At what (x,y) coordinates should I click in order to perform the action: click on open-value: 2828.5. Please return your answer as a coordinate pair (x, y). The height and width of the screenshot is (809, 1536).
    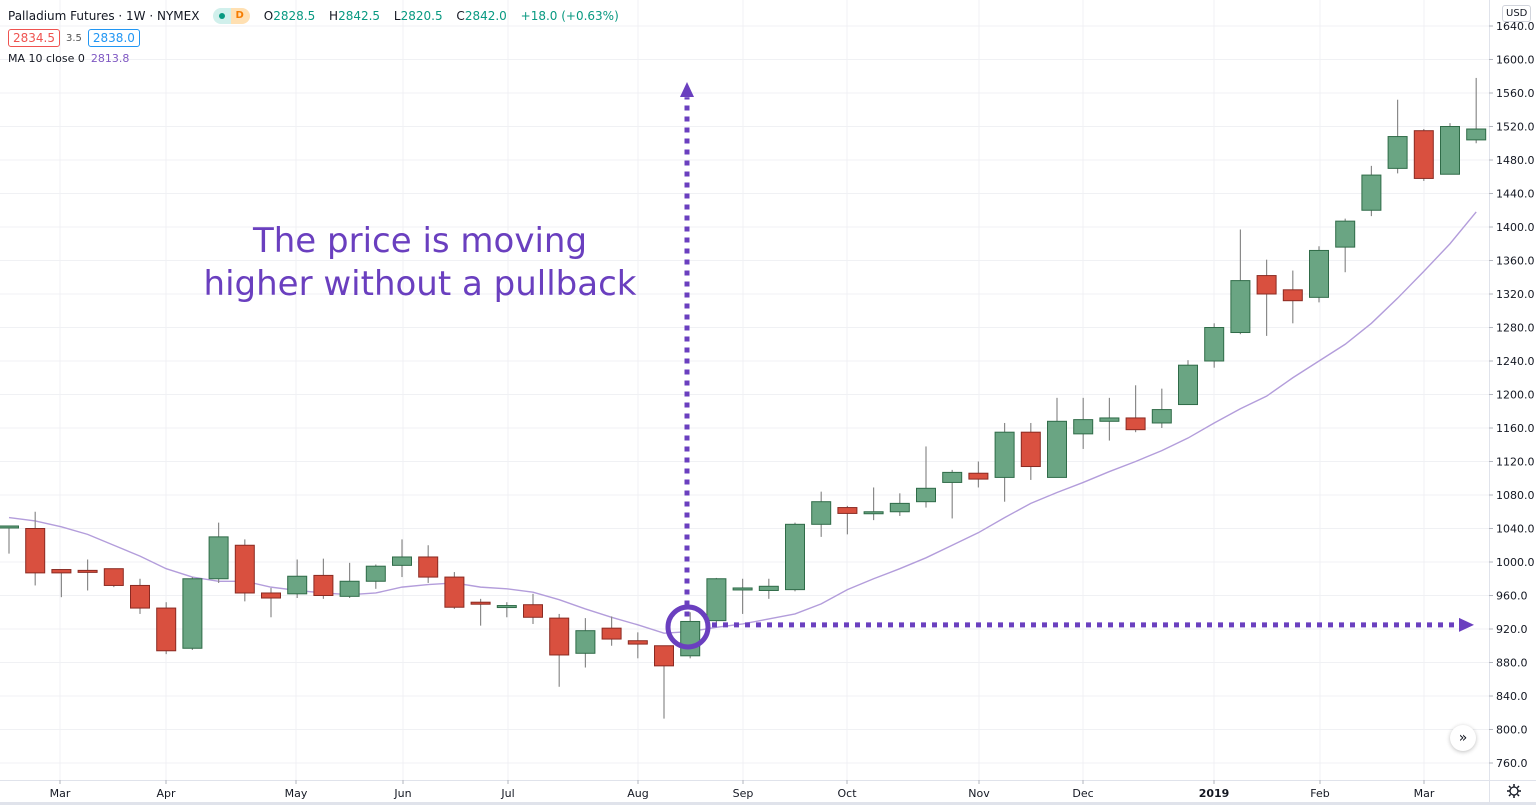
    Looking at the image, I should click on (294, 16).